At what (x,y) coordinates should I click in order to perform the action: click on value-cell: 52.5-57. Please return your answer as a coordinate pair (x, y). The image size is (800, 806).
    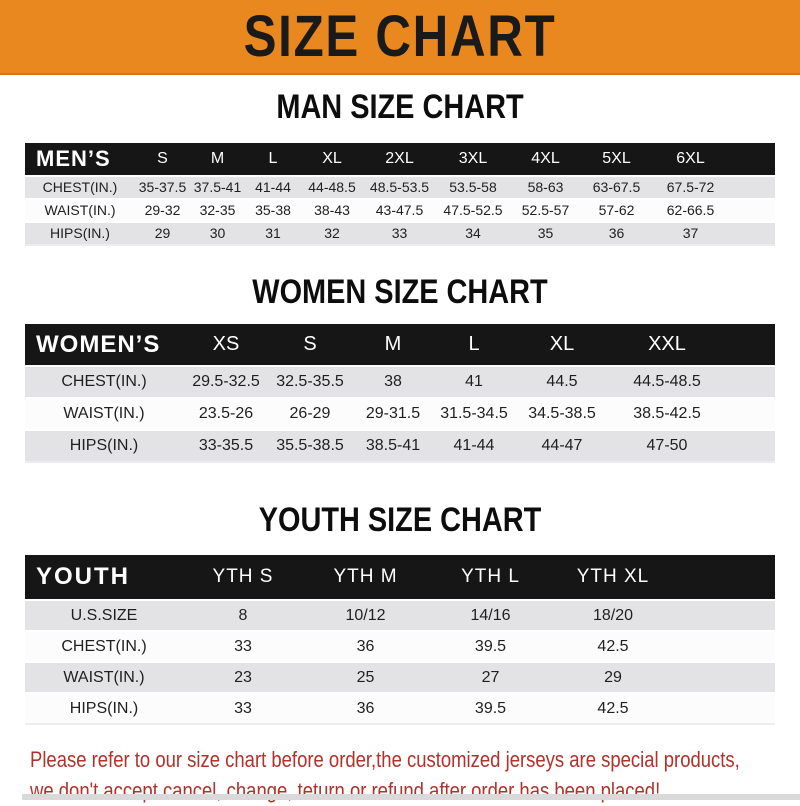
    Looking at the image, I should click on (545, 209).